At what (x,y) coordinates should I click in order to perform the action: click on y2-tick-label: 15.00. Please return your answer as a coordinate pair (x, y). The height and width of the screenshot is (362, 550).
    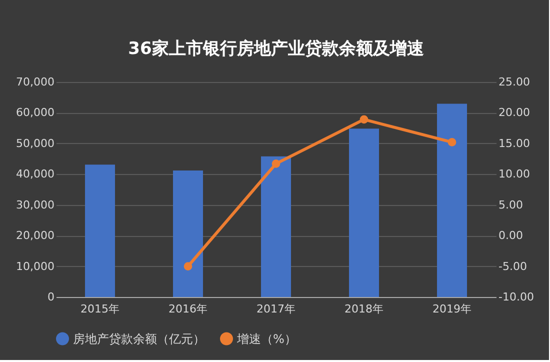
    Looking at the image, I should click on (514, 143).